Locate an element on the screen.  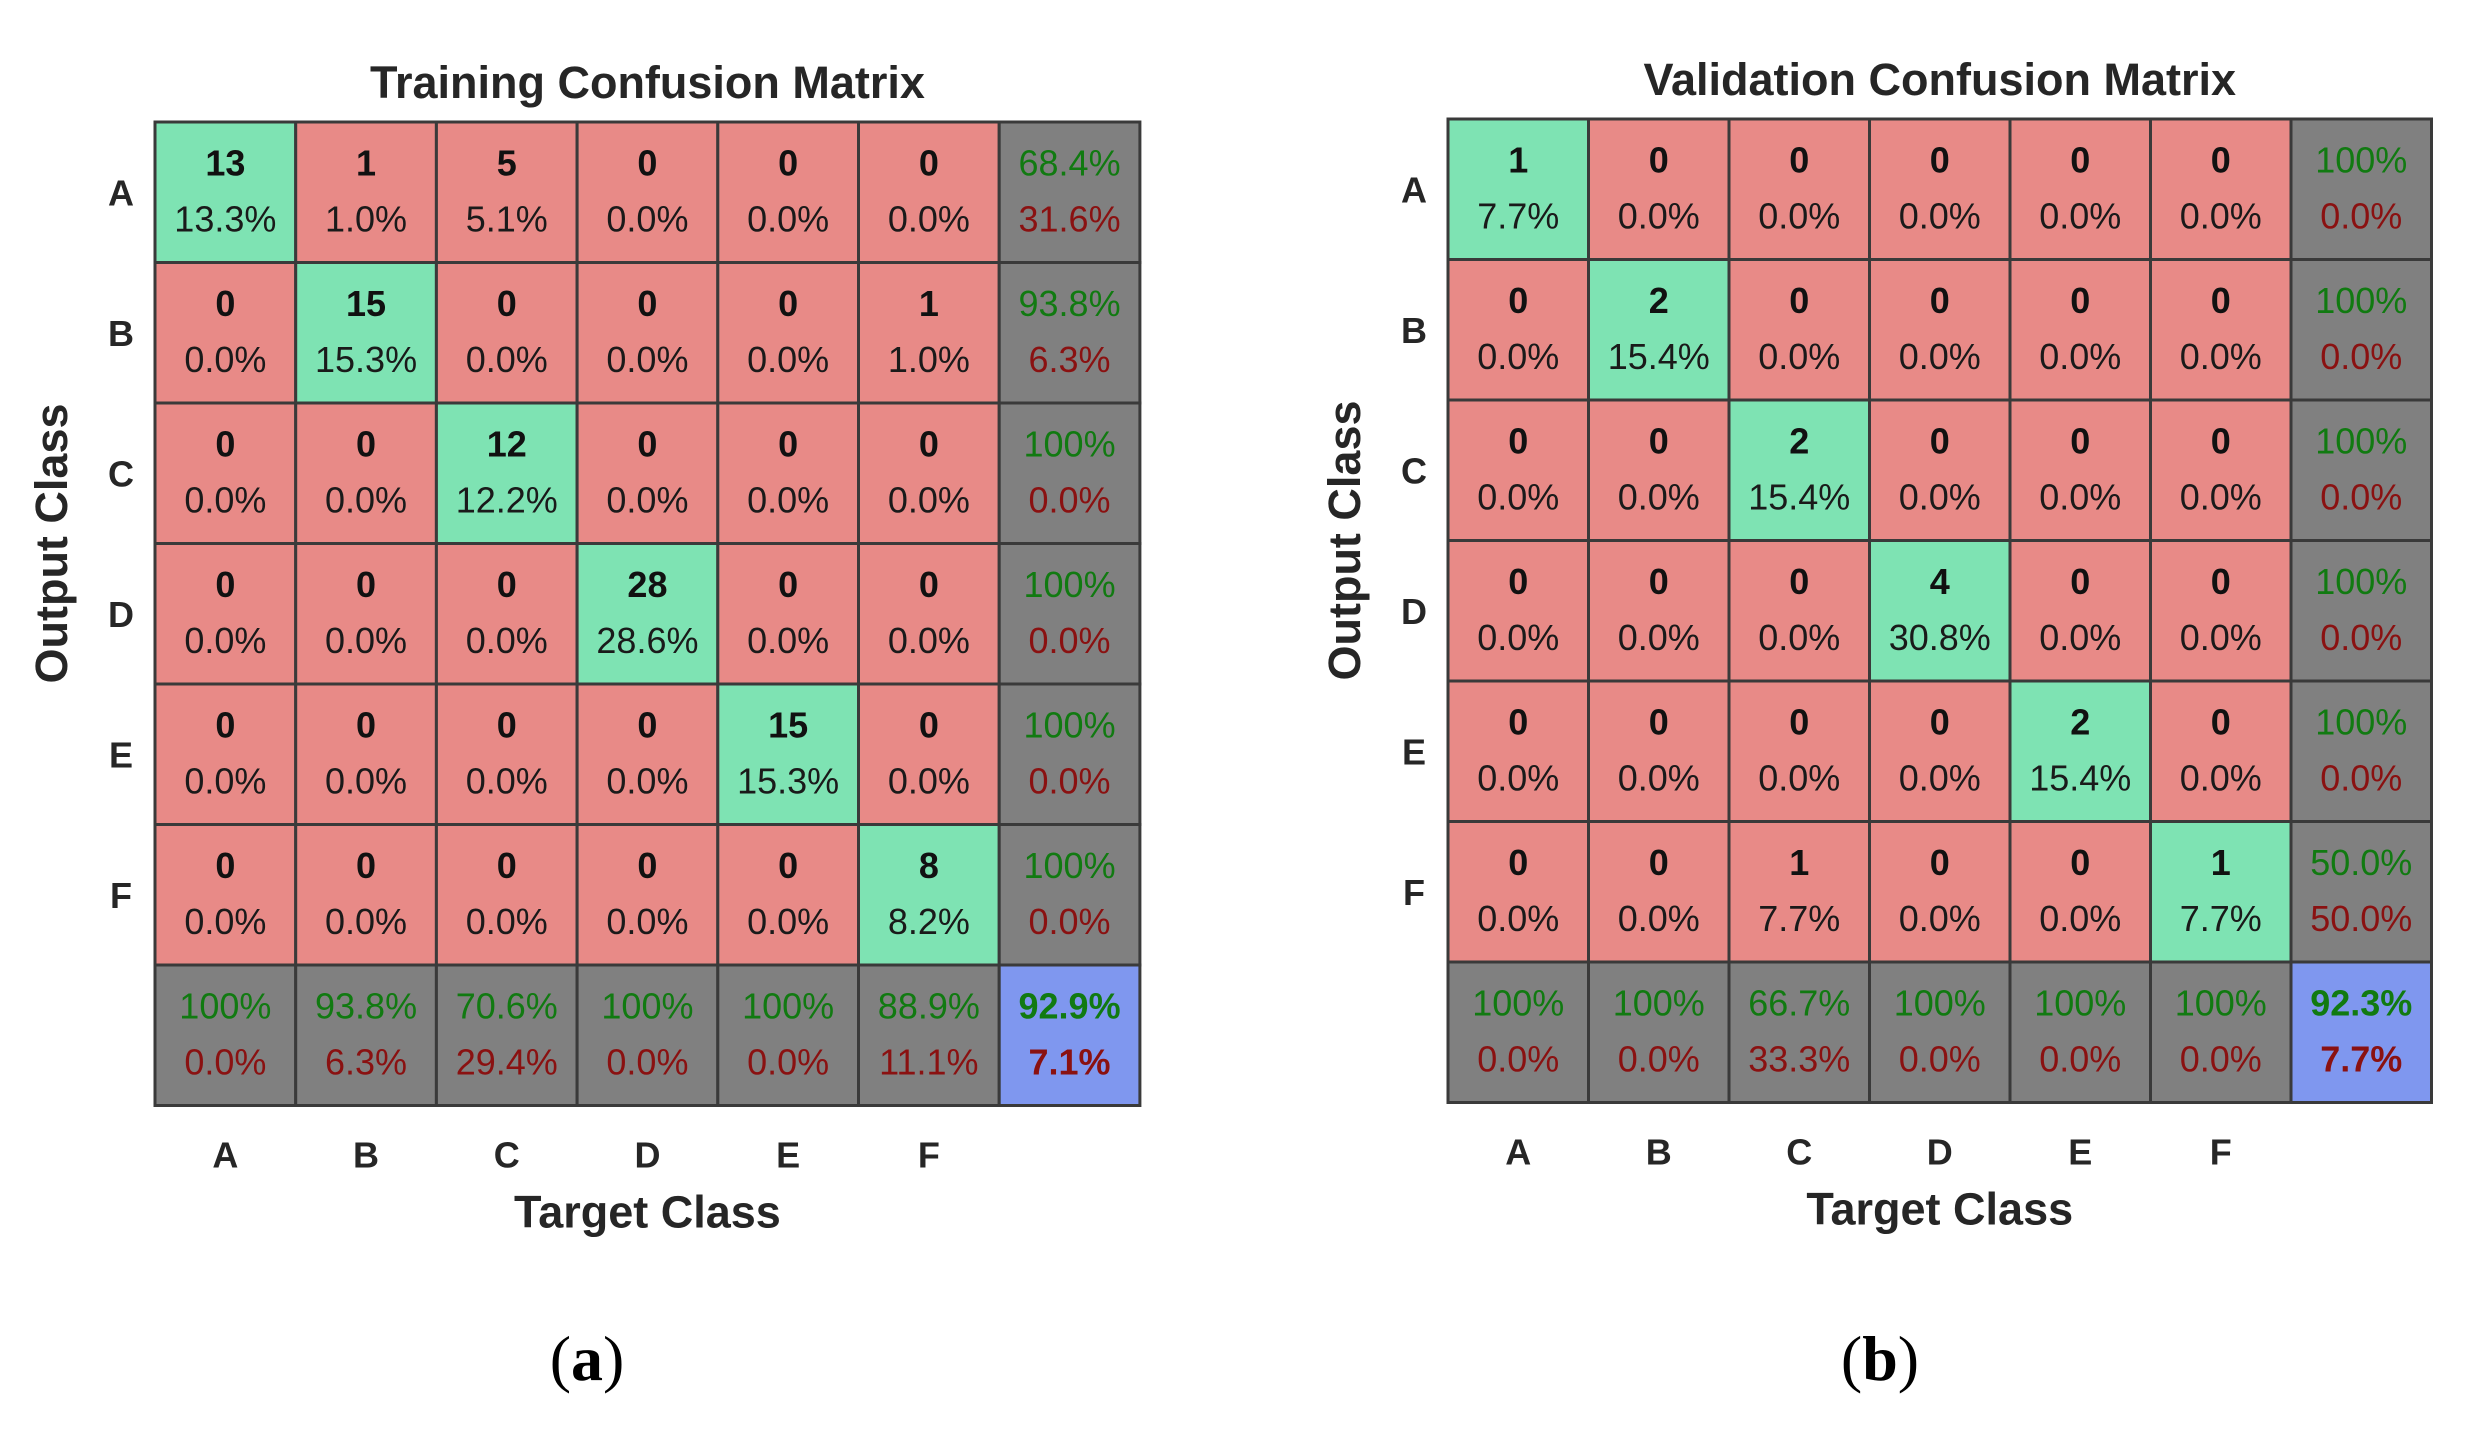
y-tick-label: B is located at coordinates (1414, 330).